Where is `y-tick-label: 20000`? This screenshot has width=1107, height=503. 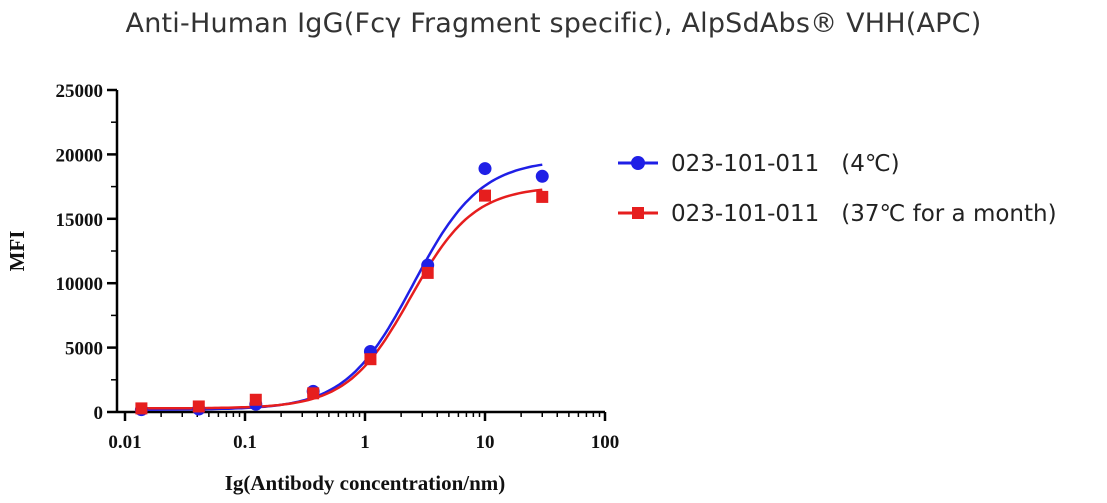 y-tick-label: 20000 is located at coordinates (80, 155).